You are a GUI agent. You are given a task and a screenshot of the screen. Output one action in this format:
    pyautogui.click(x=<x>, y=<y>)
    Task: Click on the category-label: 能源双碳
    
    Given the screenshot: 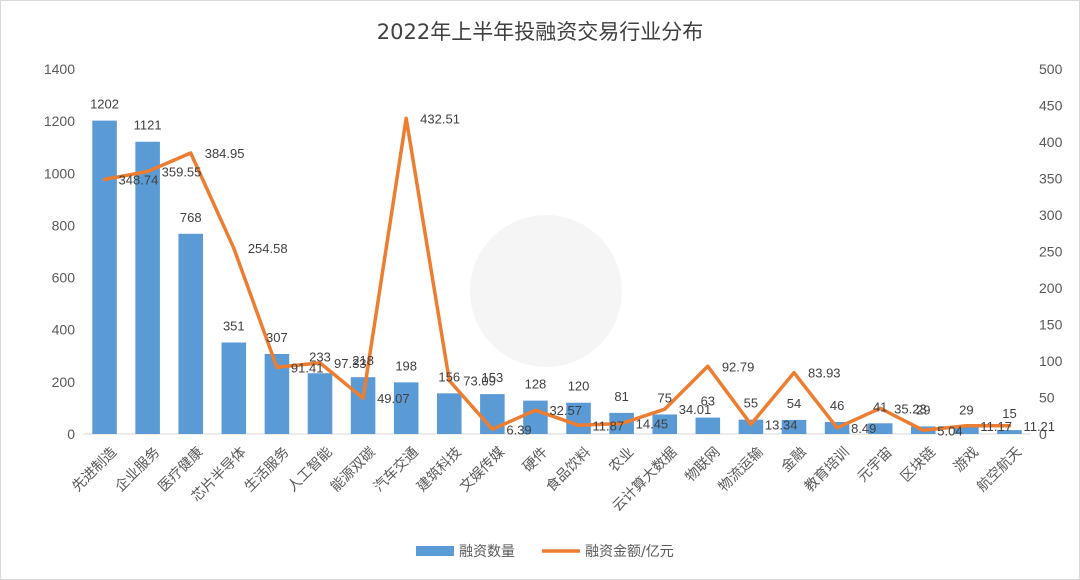 What is the action you would take?
    pyautogui.click(x=353, y=469)
    